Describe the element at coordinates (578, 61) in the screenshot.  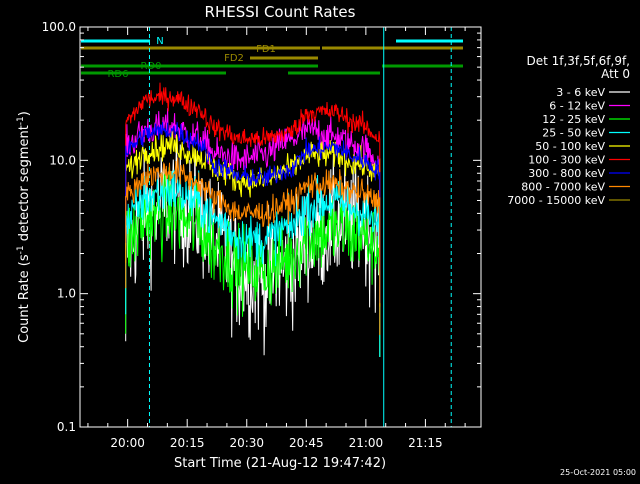
I see `legend-title-line1: Det 1f,3f,5f,6f,9f,` at that location.